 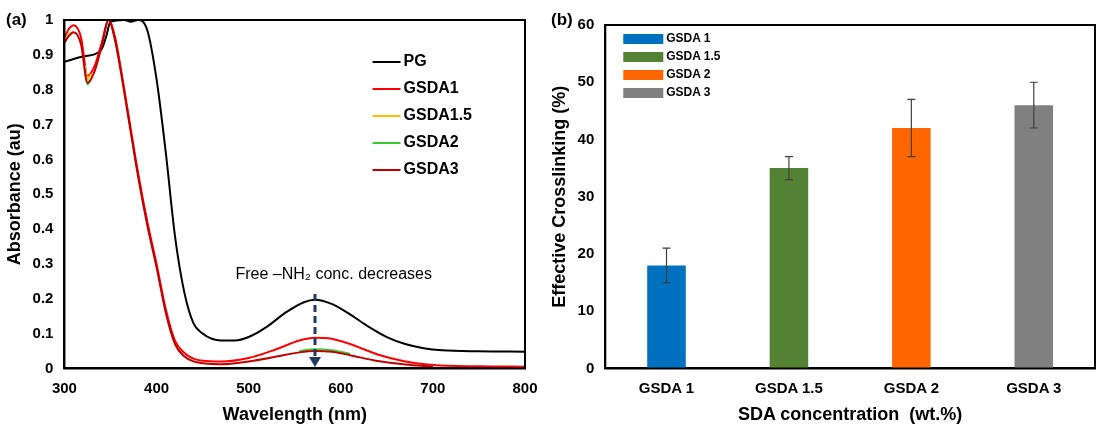 What do you see at coordinates (43, 193) in the screenshot?
I see `y-tick-label: 0.5` at bounding box center [43, 193].